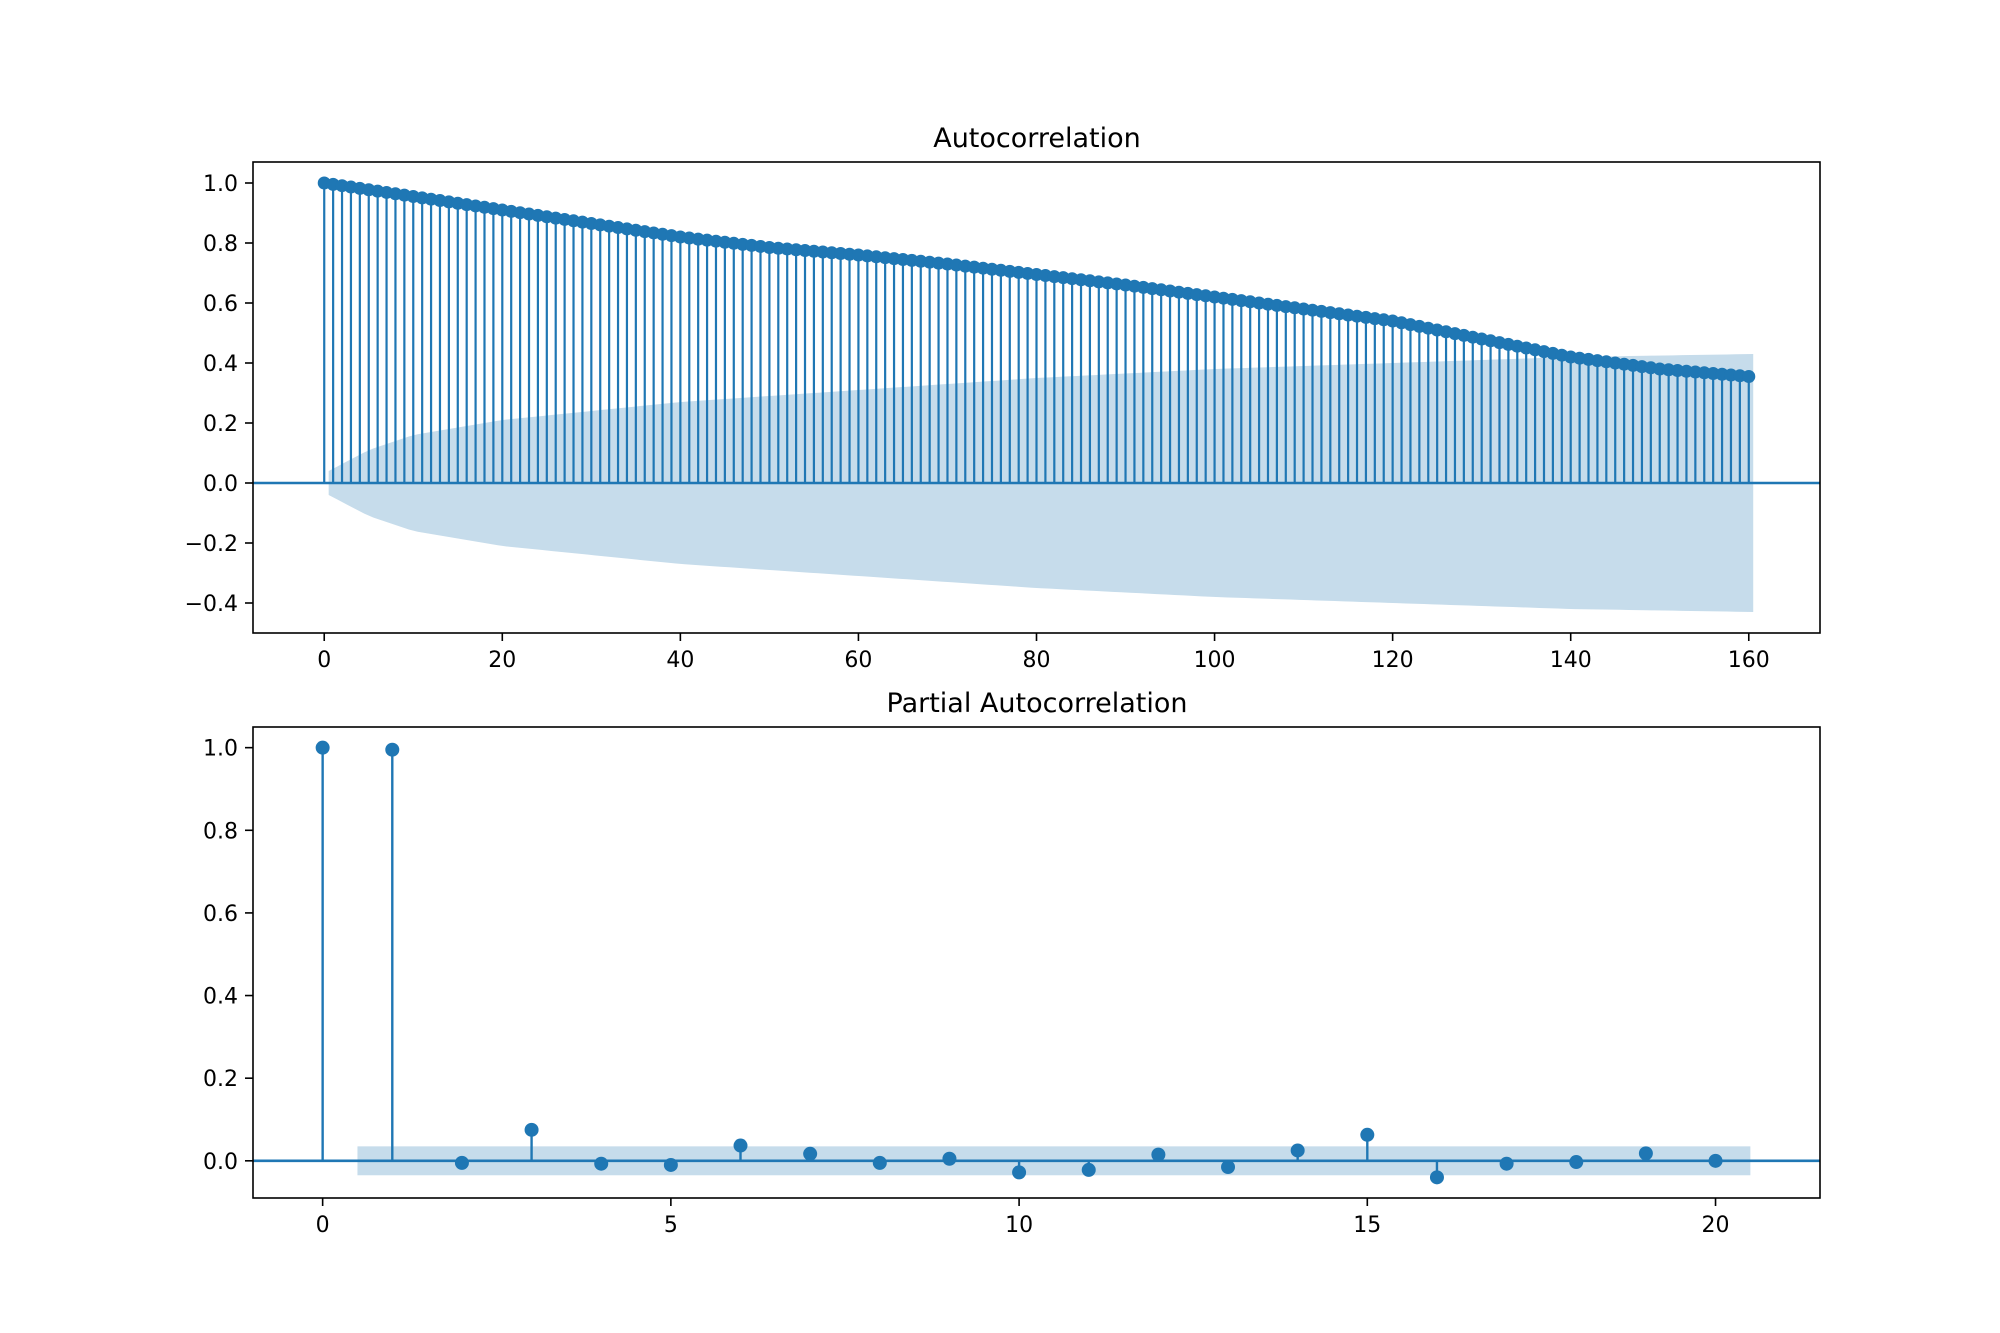 The width and height of the screenshot is (2000, 1333). I want to click on pacf-y-tick-label: 0.8, so click(220, 831).